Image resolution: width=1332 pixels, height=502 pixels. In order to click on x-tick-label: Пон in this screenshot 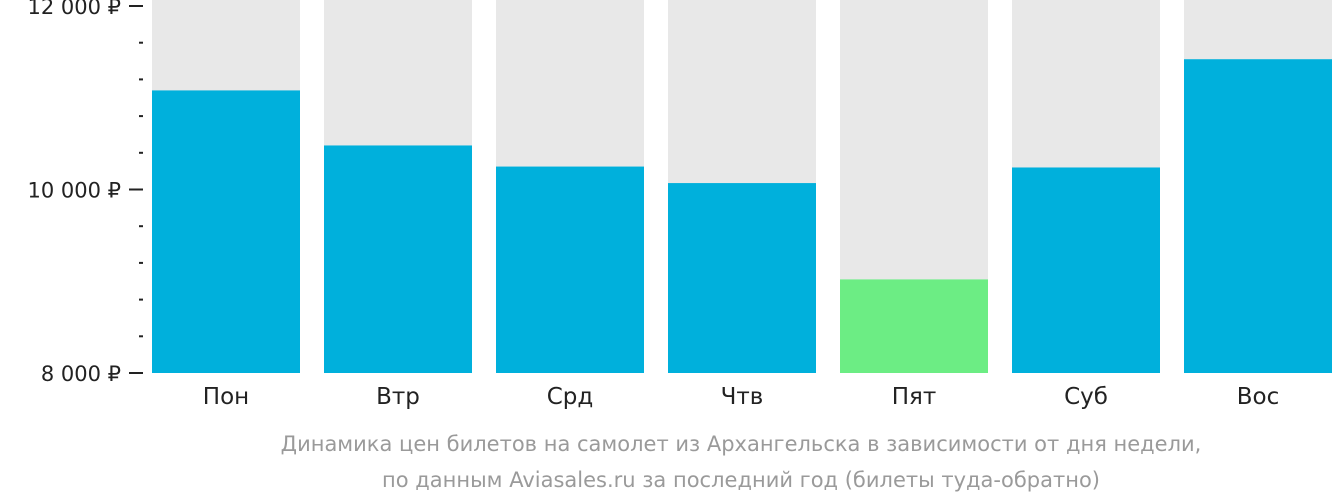, I will do `click(226, 397)`.